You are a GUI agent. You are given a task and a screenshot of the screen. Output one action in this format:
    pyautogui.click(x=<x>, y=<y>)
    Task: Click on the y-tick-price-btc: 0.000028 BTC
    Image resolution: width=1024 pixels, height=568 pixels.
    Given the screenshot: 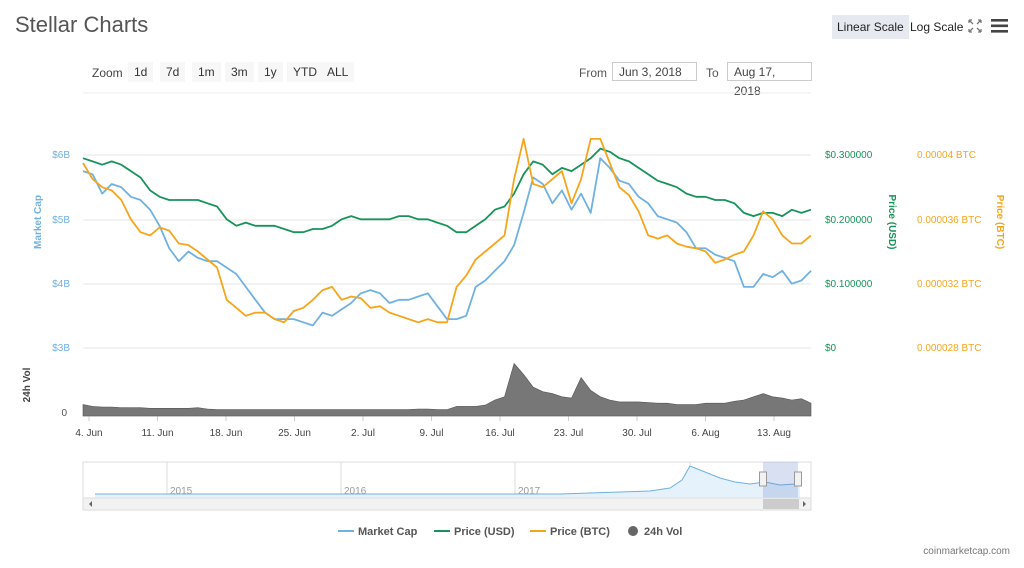 What is the action you would take?
    pyautogui.click(x=949, y=348)
    